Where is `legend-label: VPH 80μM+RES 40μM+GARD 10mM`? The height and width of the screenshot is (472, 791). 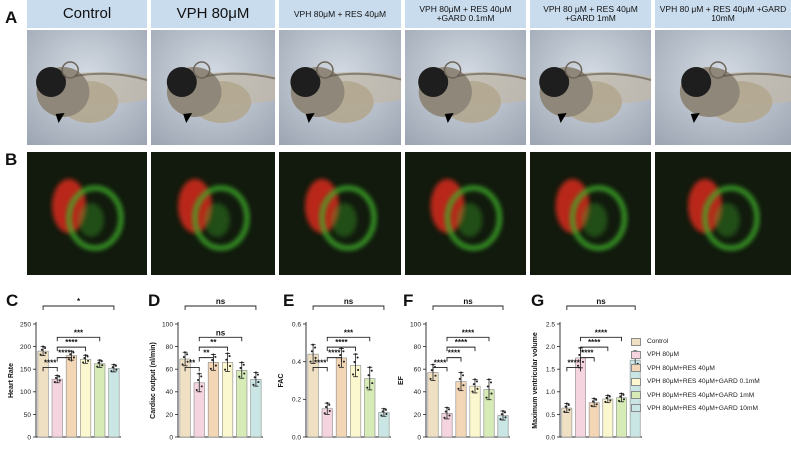 legend-label: VPH 80μM+RES 40μM+GARD 10mM is located at coordinates (702, 408).